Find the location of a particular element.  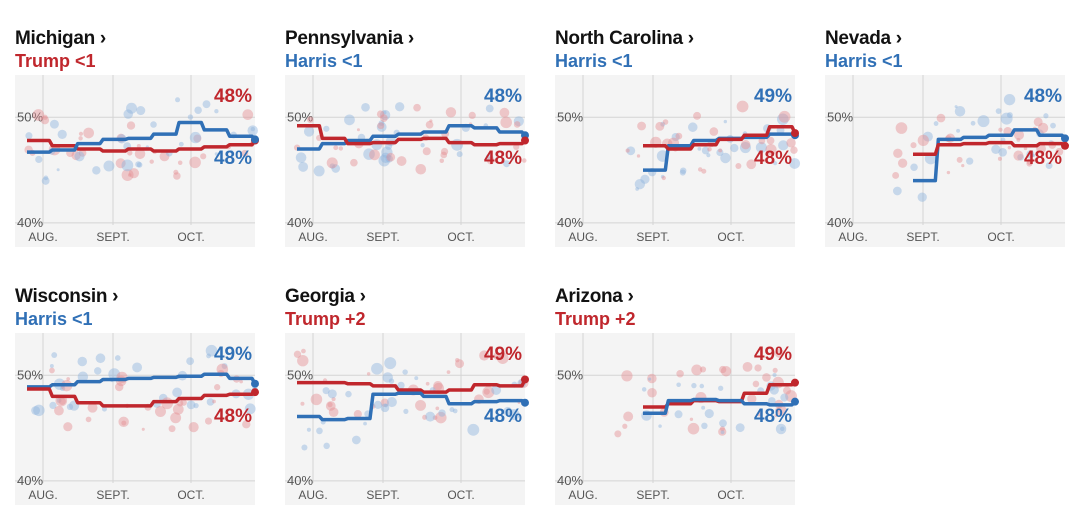

state-title-link: Michigan › is located at coordinates (60, 38).